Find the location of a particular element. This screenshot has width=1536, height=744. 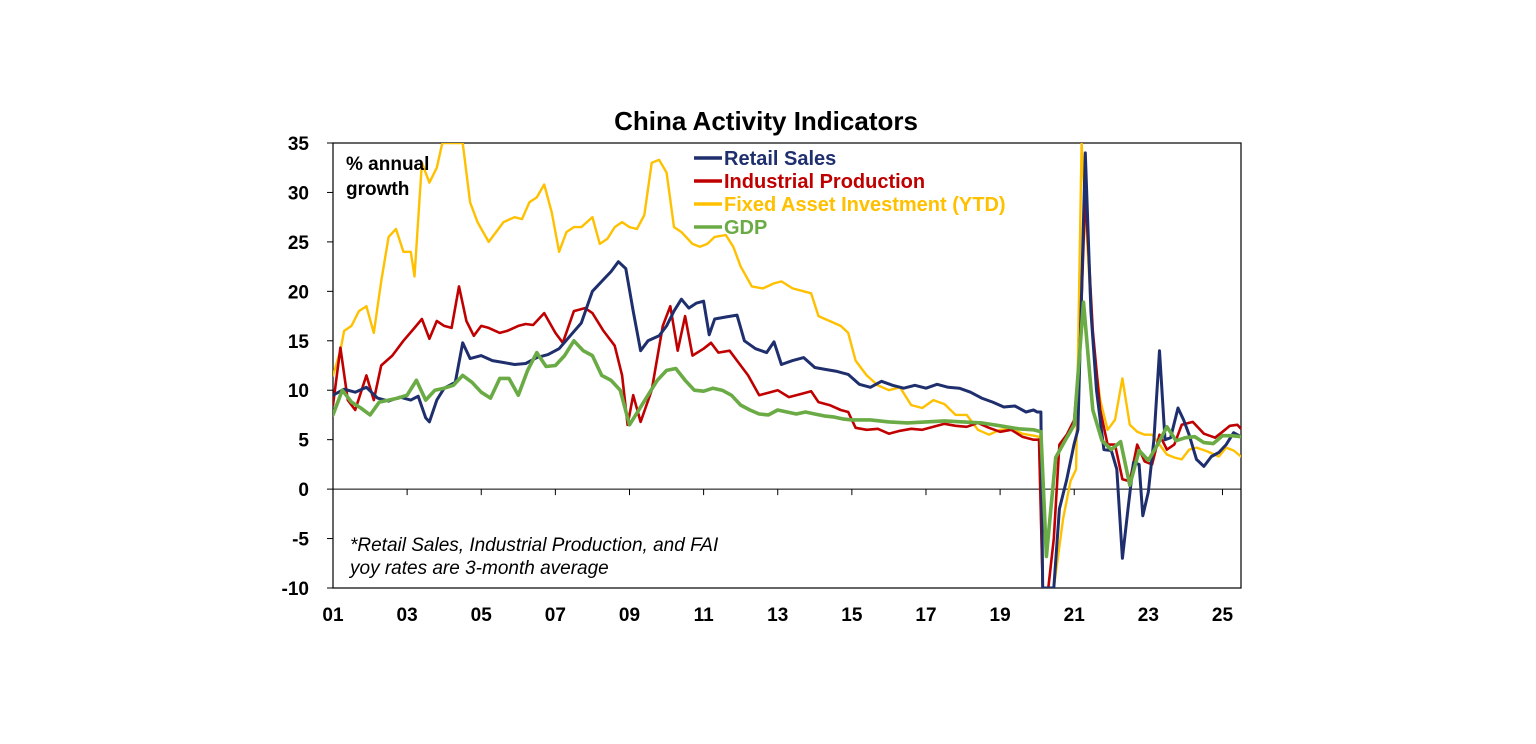

legend-label: GDP is located at coordinates (745, 228).